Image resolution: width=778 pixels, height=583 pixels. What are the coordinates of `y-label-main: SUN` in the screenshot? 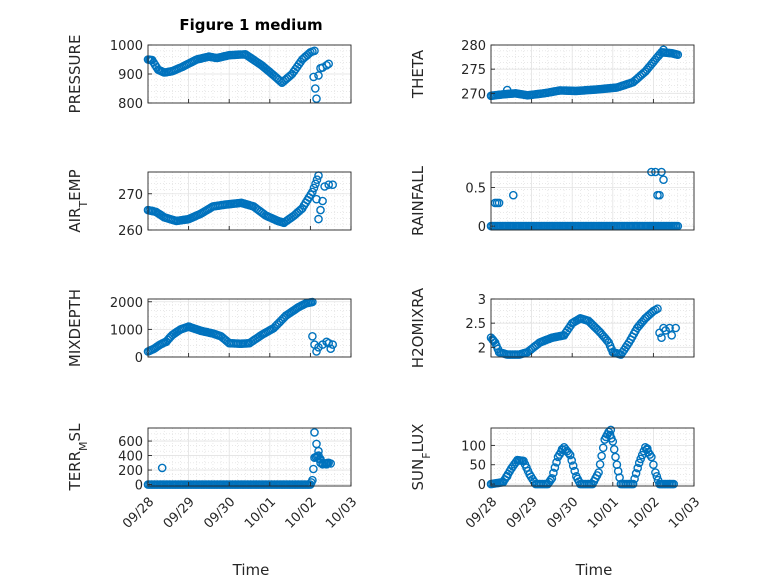 It's located at (418, 475).